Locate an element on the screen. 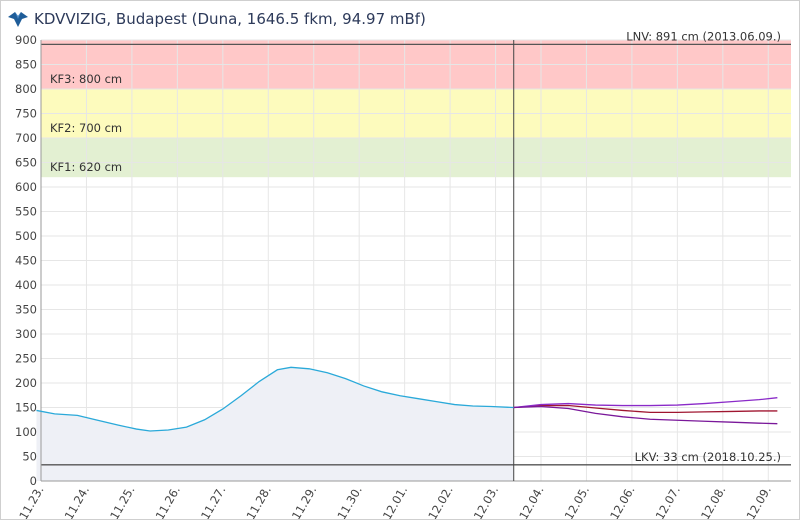 This screenshot has height=520, width=800. threshold-label: KF3: 800 cm is located at coordinates (86, 79).